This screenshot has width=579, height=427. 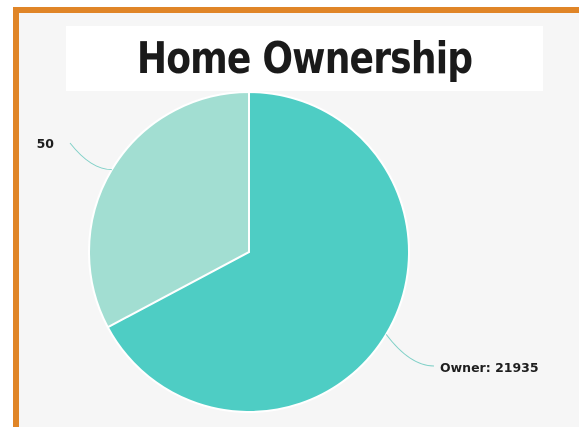 What do you see at coordinates (489, 367) in the screenshot?
I see `slice-label-0: Owner: 21935` at bounding box center [489, 367].